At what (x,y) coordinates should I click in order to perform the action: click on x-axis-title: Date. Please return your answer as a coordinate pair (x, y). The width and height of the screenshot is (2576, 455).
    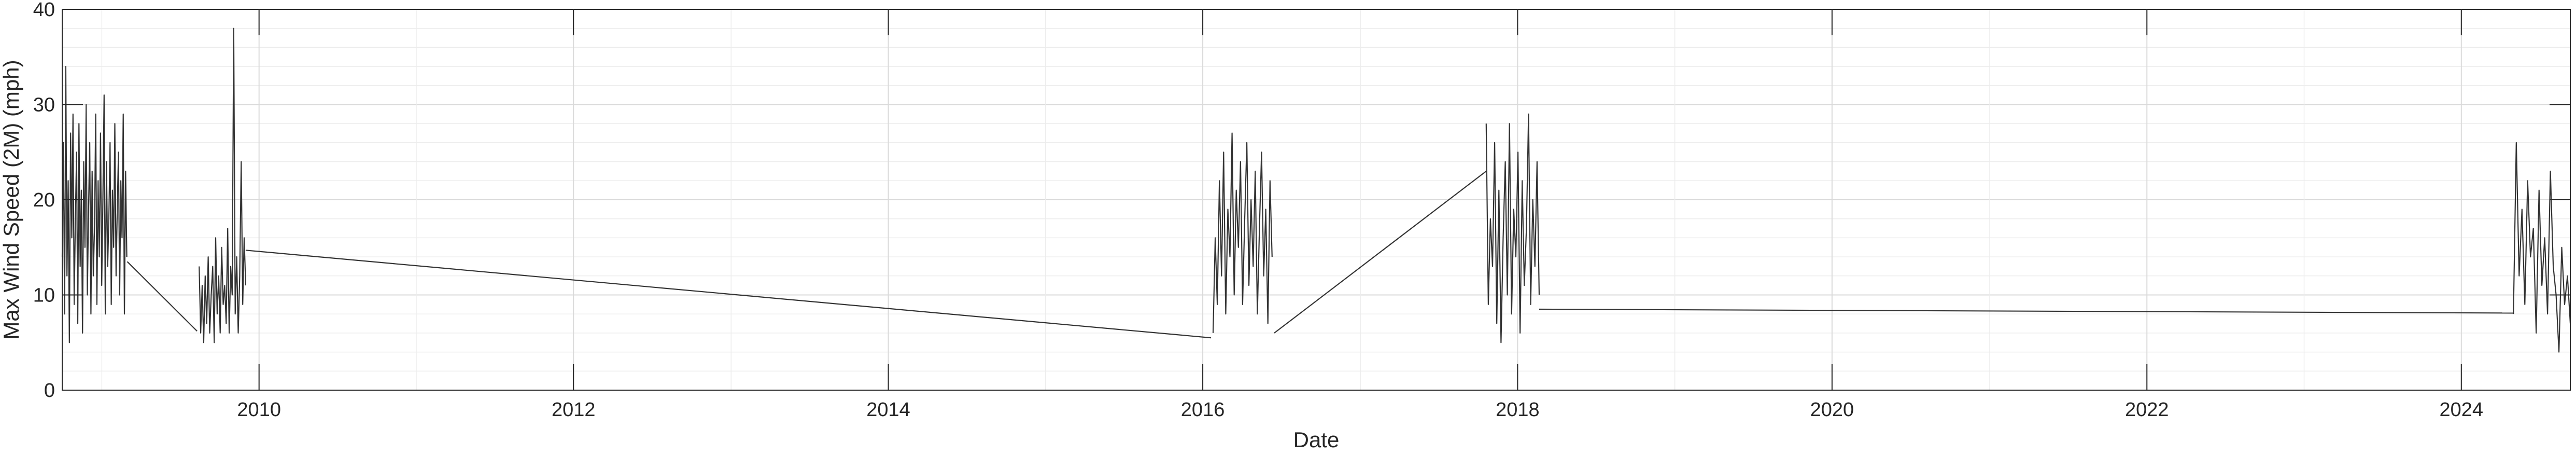
    Looking at the image, I should click on (1316, 440).